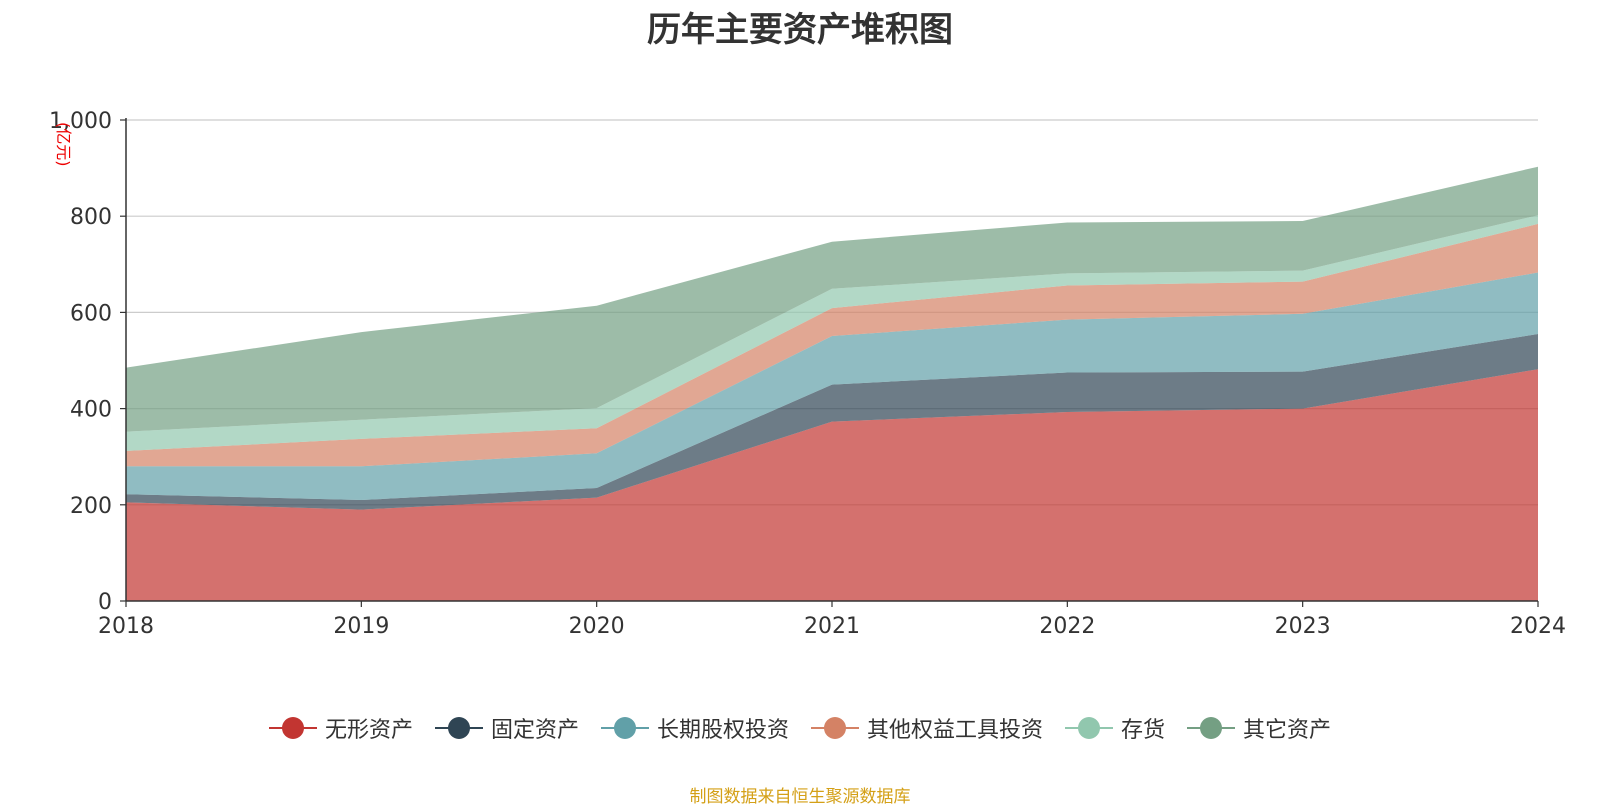 The height and width of the screenshot is (807, 1600). I want to click on legend-item-5: 存货, so click(1115, 728).